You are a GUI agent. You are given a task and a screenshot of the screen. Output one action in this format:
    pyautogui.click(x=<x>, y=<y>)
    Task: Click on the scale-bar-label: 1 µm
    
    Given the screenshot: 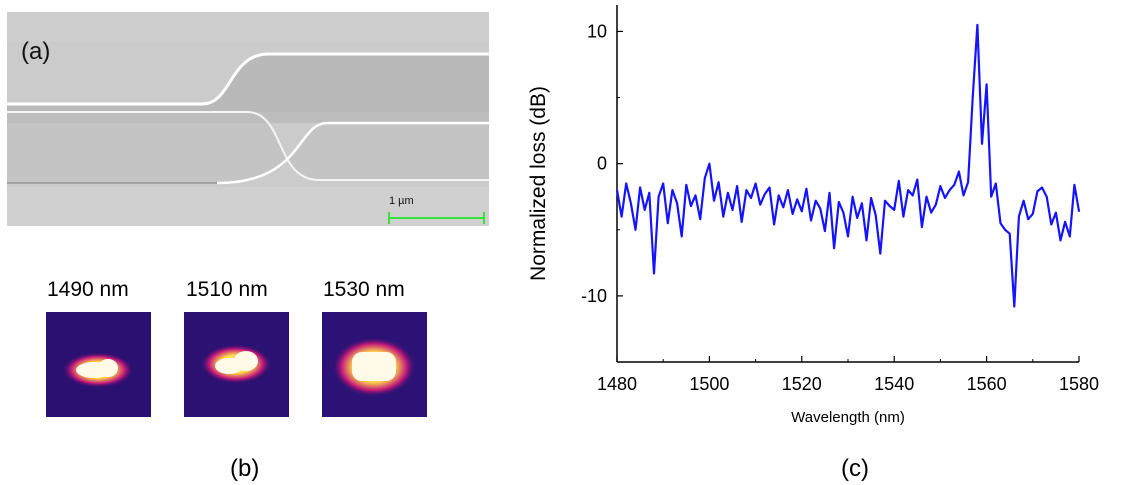 What is the action you would take?
    pyautogui.click(x=401, y=201)
    